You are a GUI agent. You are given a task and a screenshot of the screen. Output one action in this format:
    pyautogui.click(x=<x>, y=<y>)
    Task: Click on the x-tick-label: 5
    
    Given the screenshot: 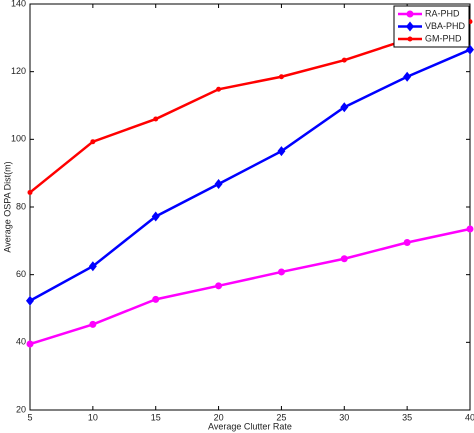 What is the action you would take?
    pyautogui.click(x=29, y=417)
    